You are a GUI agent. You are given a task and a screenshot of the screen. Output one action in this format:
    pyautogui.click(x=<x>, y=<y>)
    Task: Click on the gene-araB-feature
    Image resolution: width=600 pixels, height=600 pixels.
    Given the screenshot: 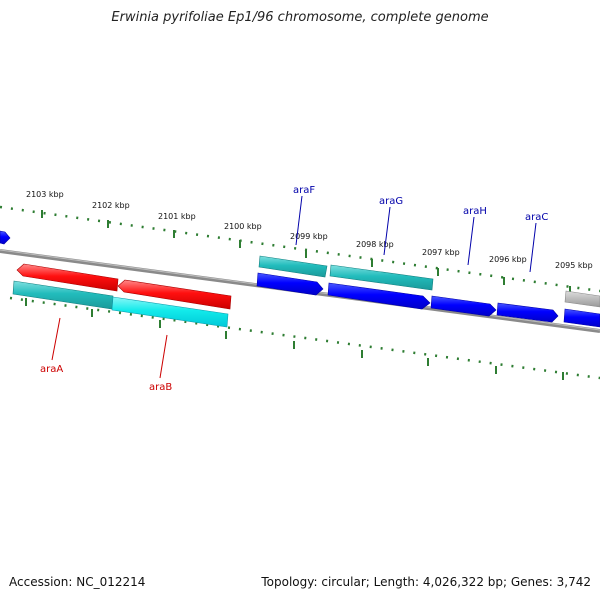 What is the action you would take?
    pyautogui.click(x=174, y=294)
    